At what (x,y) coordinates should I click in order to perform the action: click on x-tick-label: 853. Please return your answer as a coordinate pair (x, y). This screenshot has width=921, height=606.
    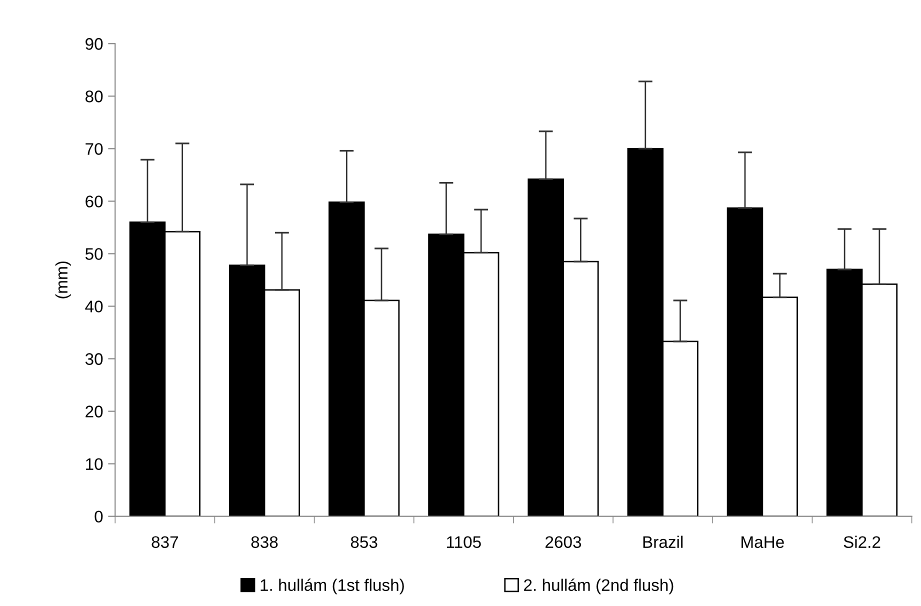
    Looking at the image, I should click on (364, 542).